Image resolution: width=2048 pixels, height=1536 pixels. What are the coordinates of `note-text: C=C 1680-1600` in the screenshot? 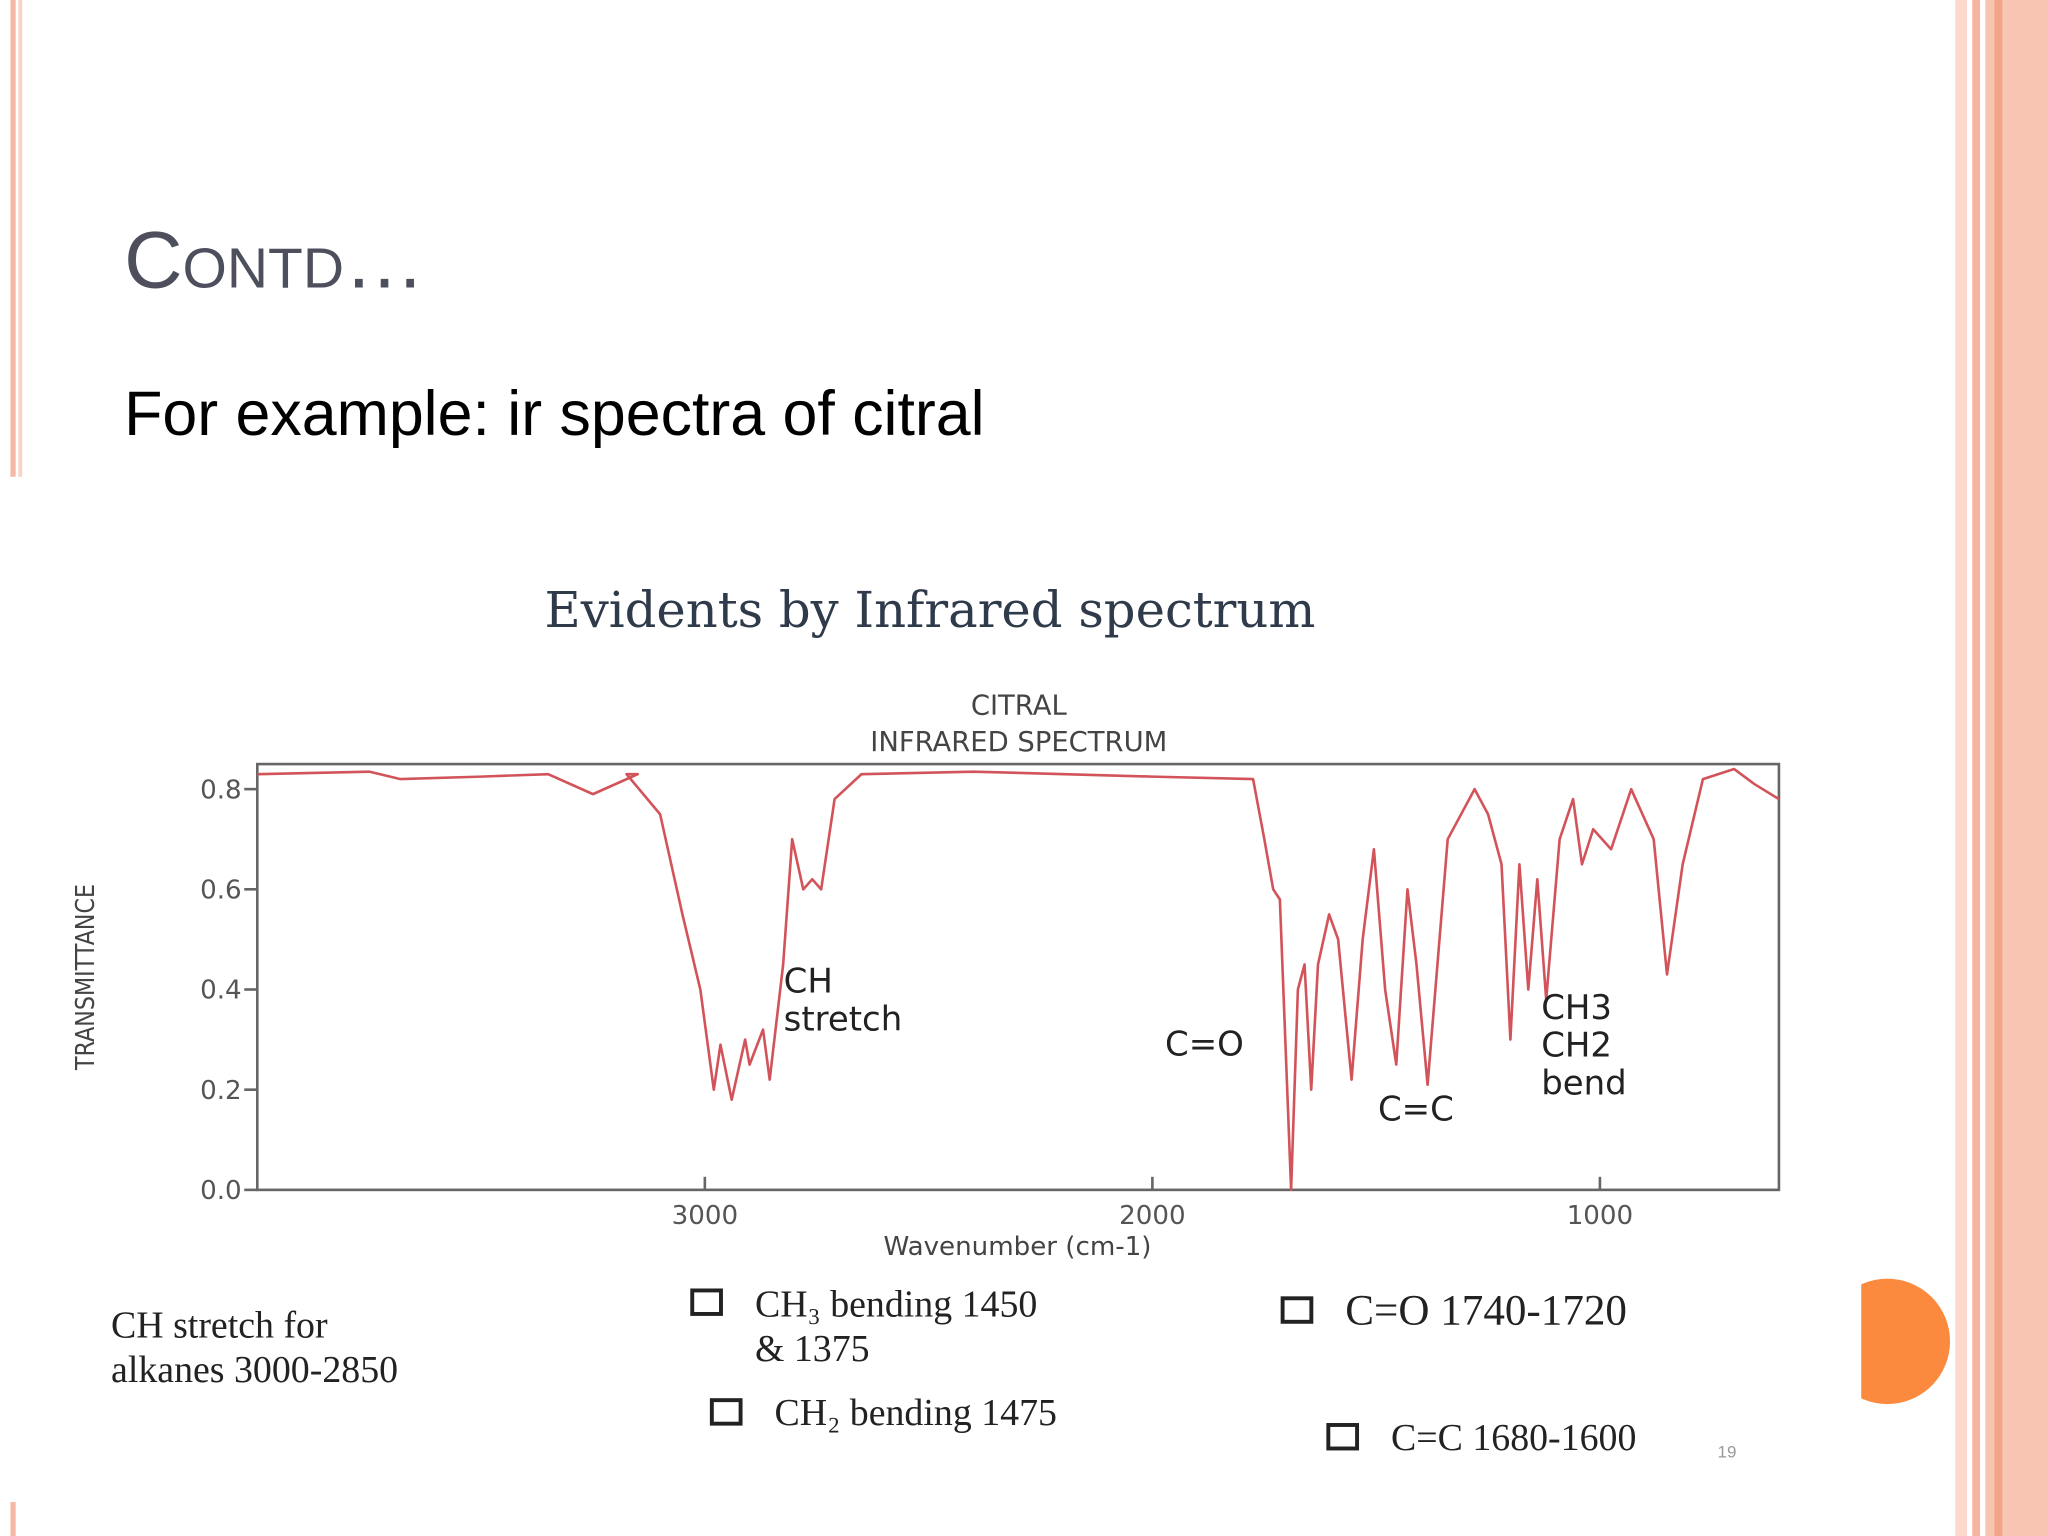 It's located at (1513, 1438).